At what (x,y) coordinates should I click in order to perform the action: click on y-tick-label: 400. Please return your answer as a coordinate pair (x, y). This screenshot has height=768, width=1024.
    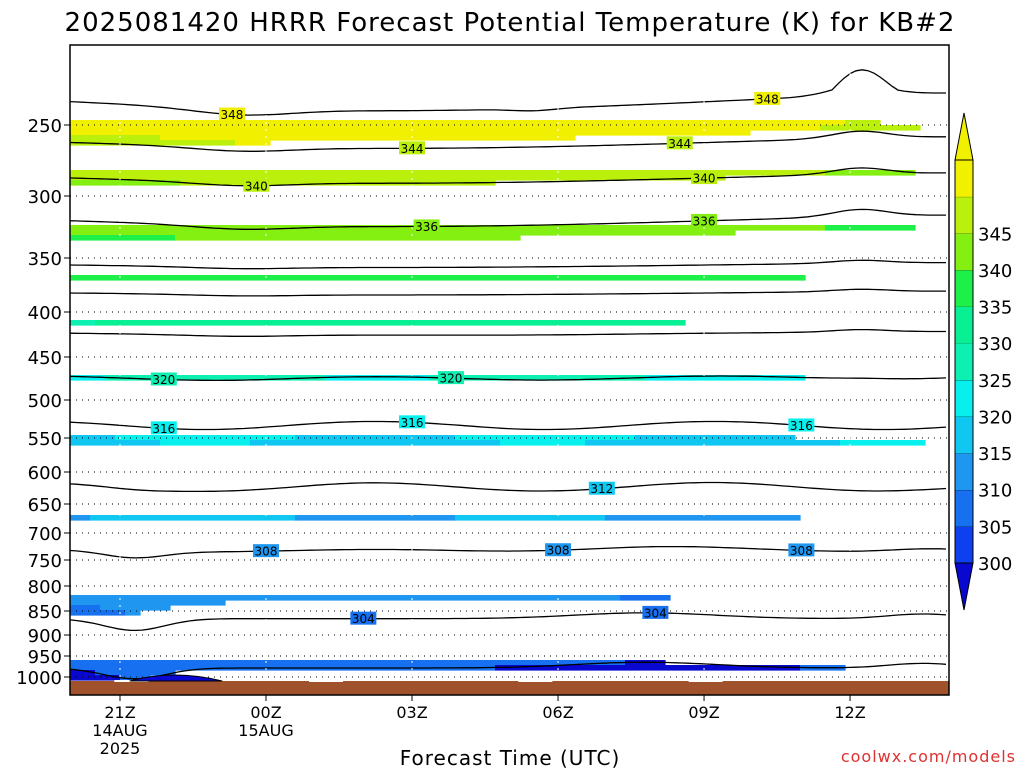
    Looking at the image, I should click on (45, 313).